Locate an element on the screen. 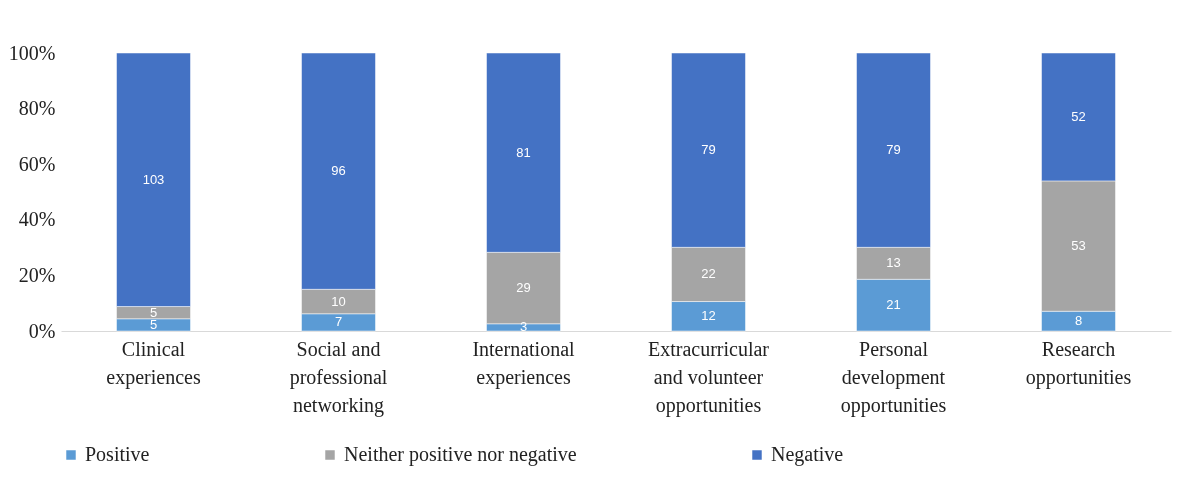  x-tick-label: Extracurricular and volunteer opportunities is located at coordinates (708, 377).